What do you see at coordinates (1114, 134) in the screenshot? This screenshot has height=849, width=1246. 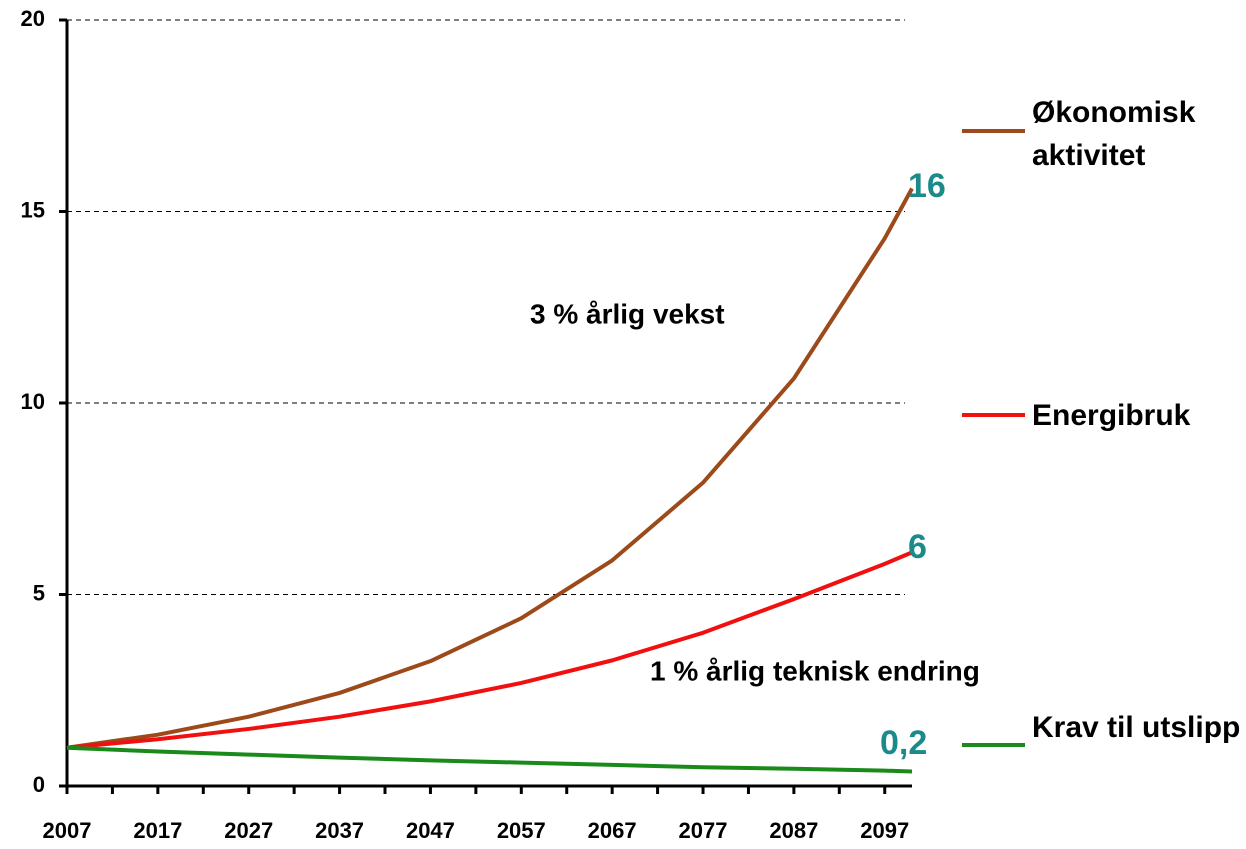 I see `legend-label: Økonomisk aktivitet` at bounding box center [1114, 134].